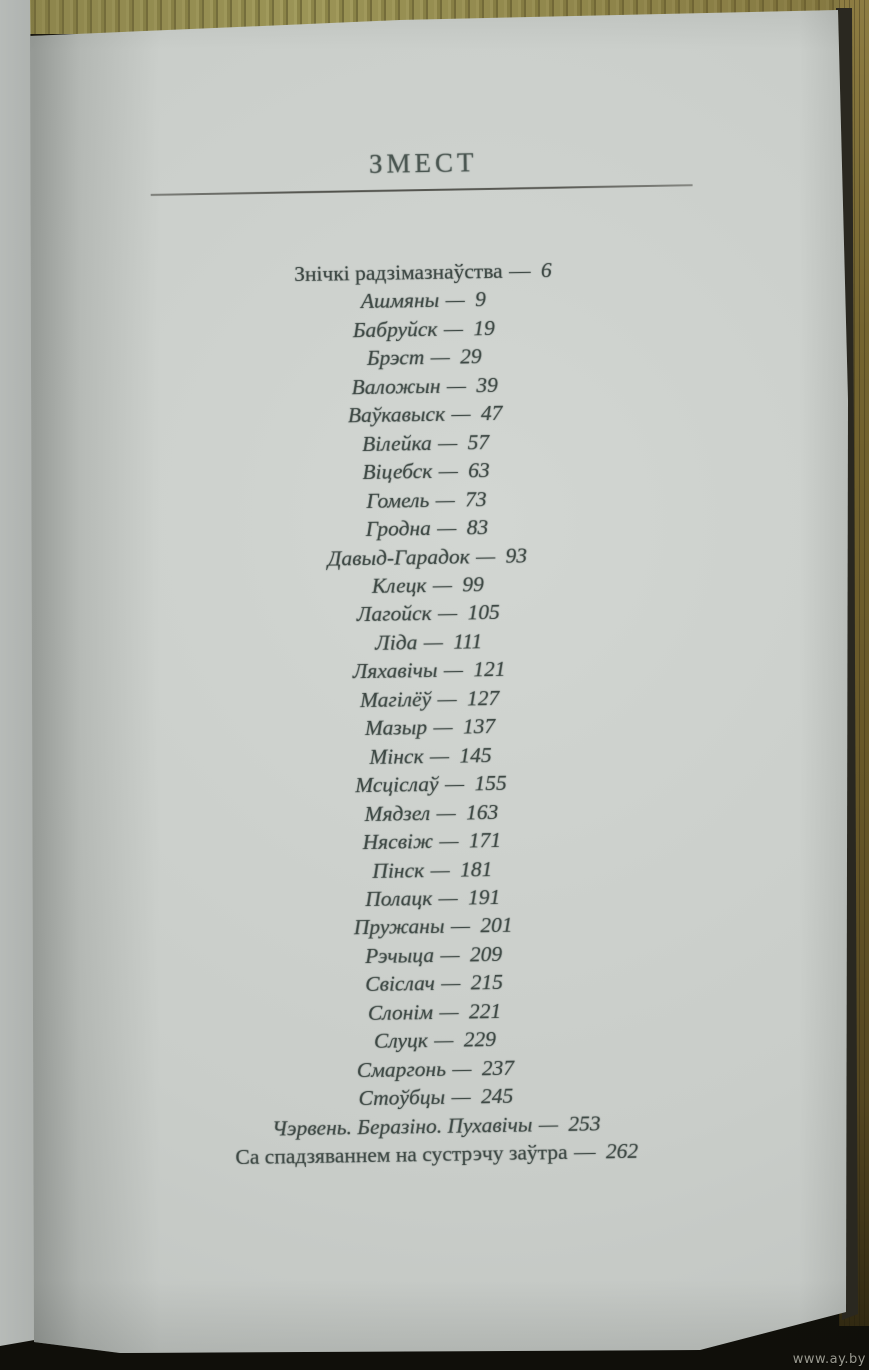 This screenshot has height=1370, width=869. What do you see at coordinates (487, 385) in the screenshot?
I see `toc-entry-page: 39` at bounding box center [487, 385].